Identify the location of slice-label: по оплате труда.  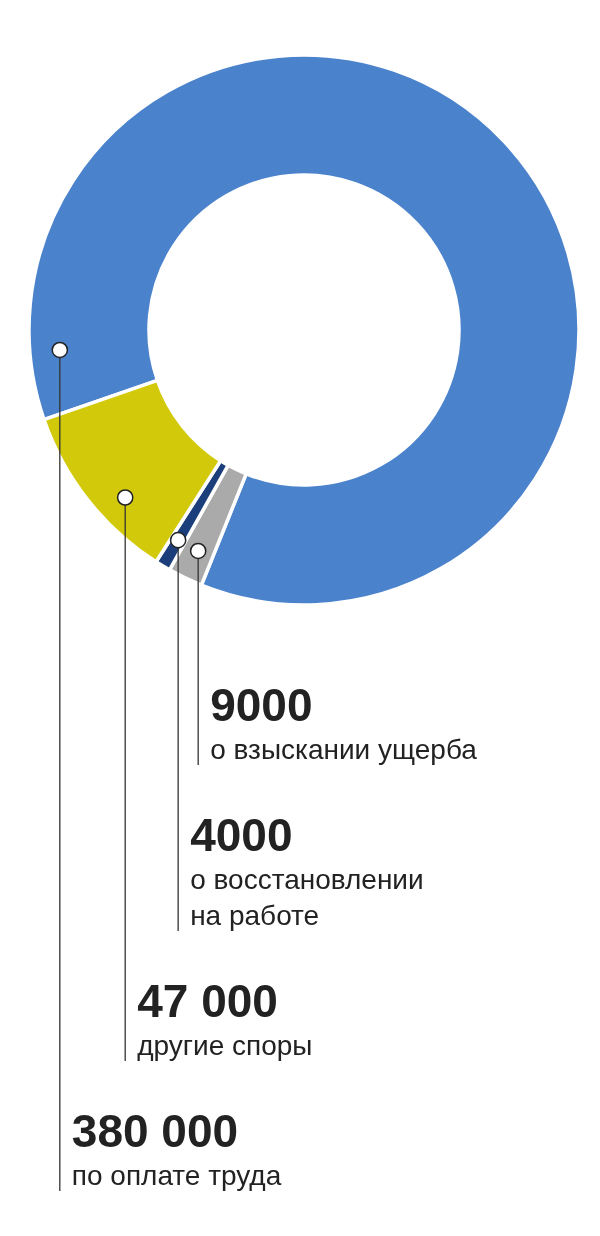
(176, 1175).